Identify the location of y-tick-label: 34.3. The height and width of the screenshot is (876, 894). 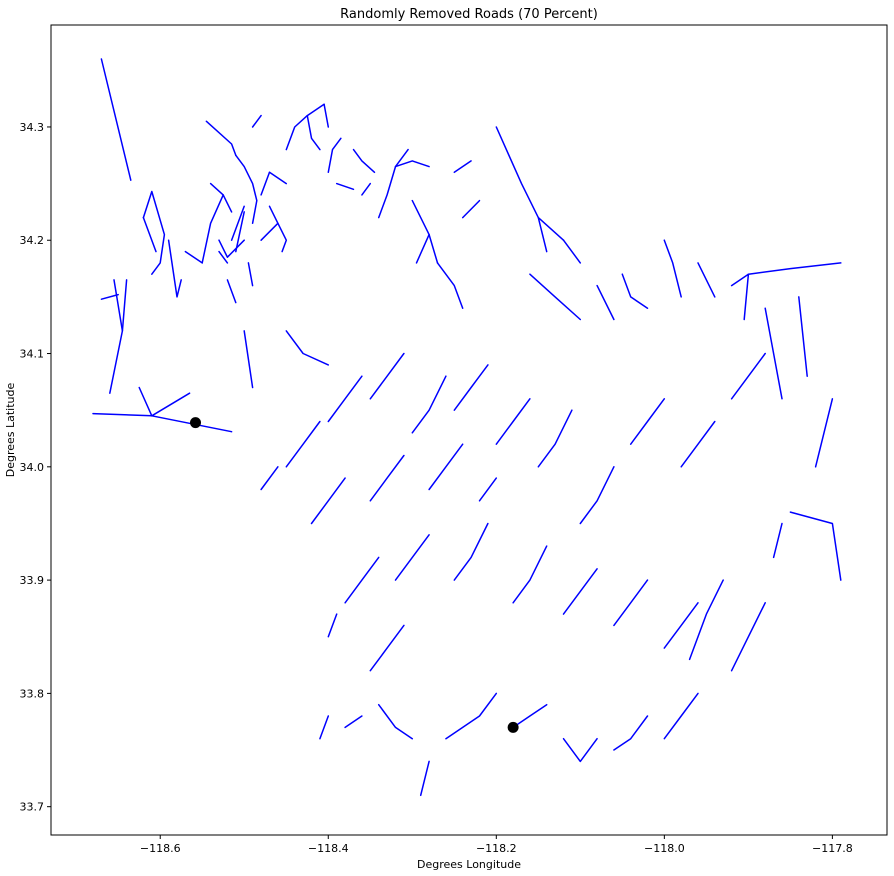
(32, 127).